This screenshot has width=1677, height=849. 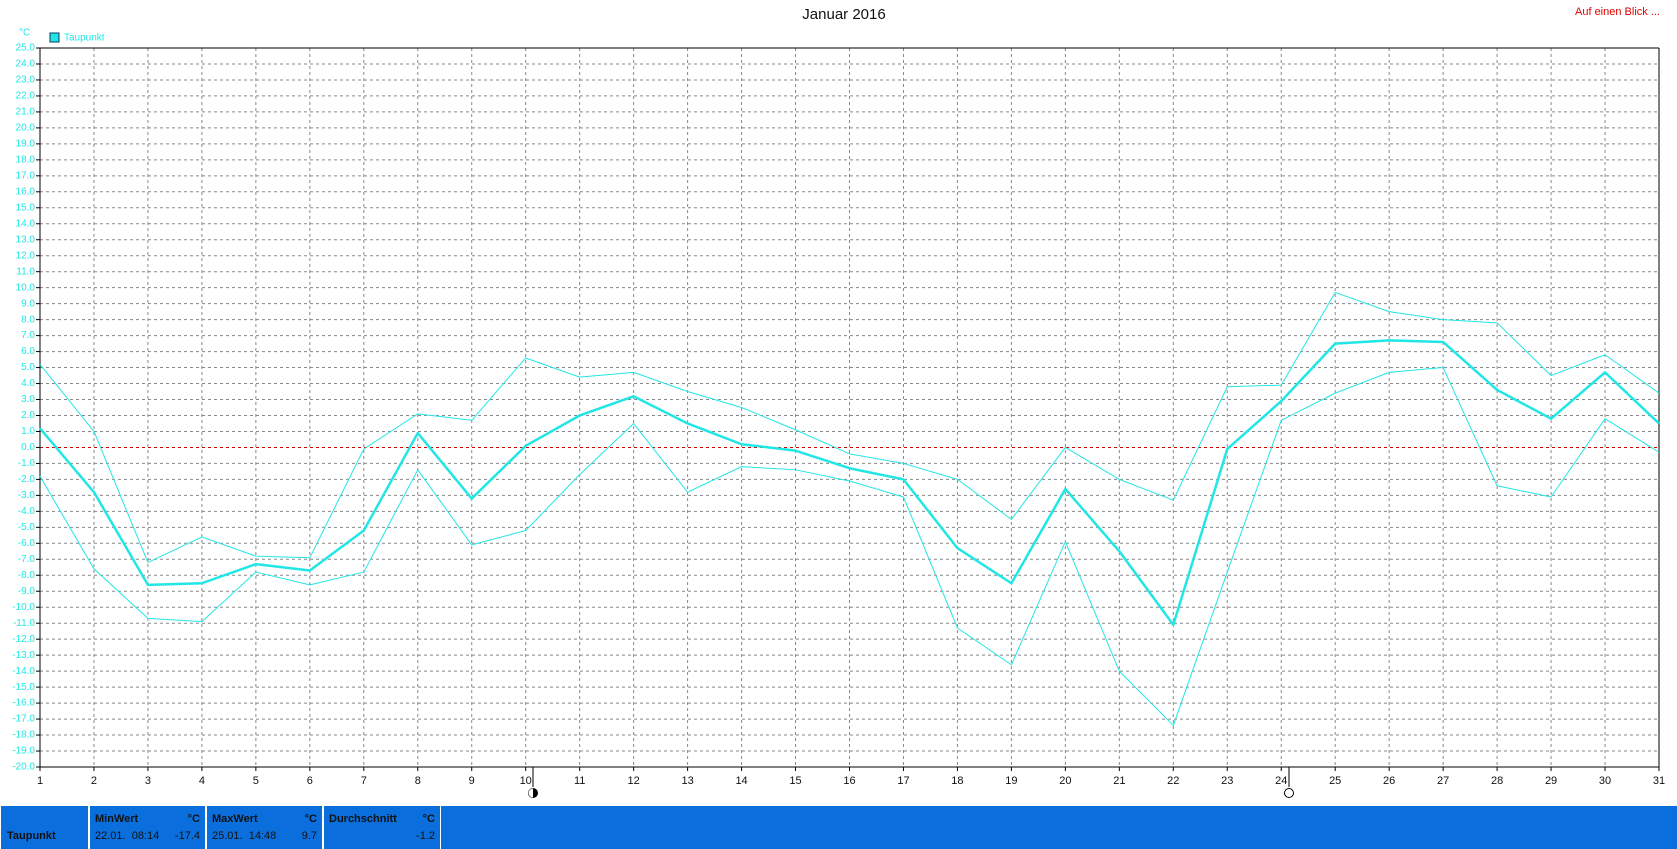 I want to click on y-tick-label: -10.0, so click(x=23, y=607).